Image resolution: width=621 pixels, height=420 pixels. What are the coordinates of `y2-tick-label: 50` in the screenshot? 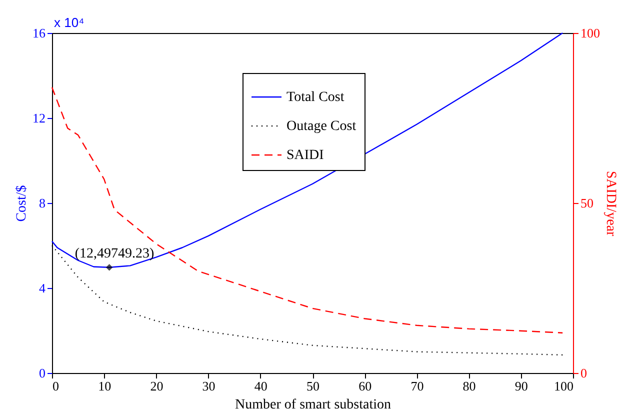 It's located at (587, 203).